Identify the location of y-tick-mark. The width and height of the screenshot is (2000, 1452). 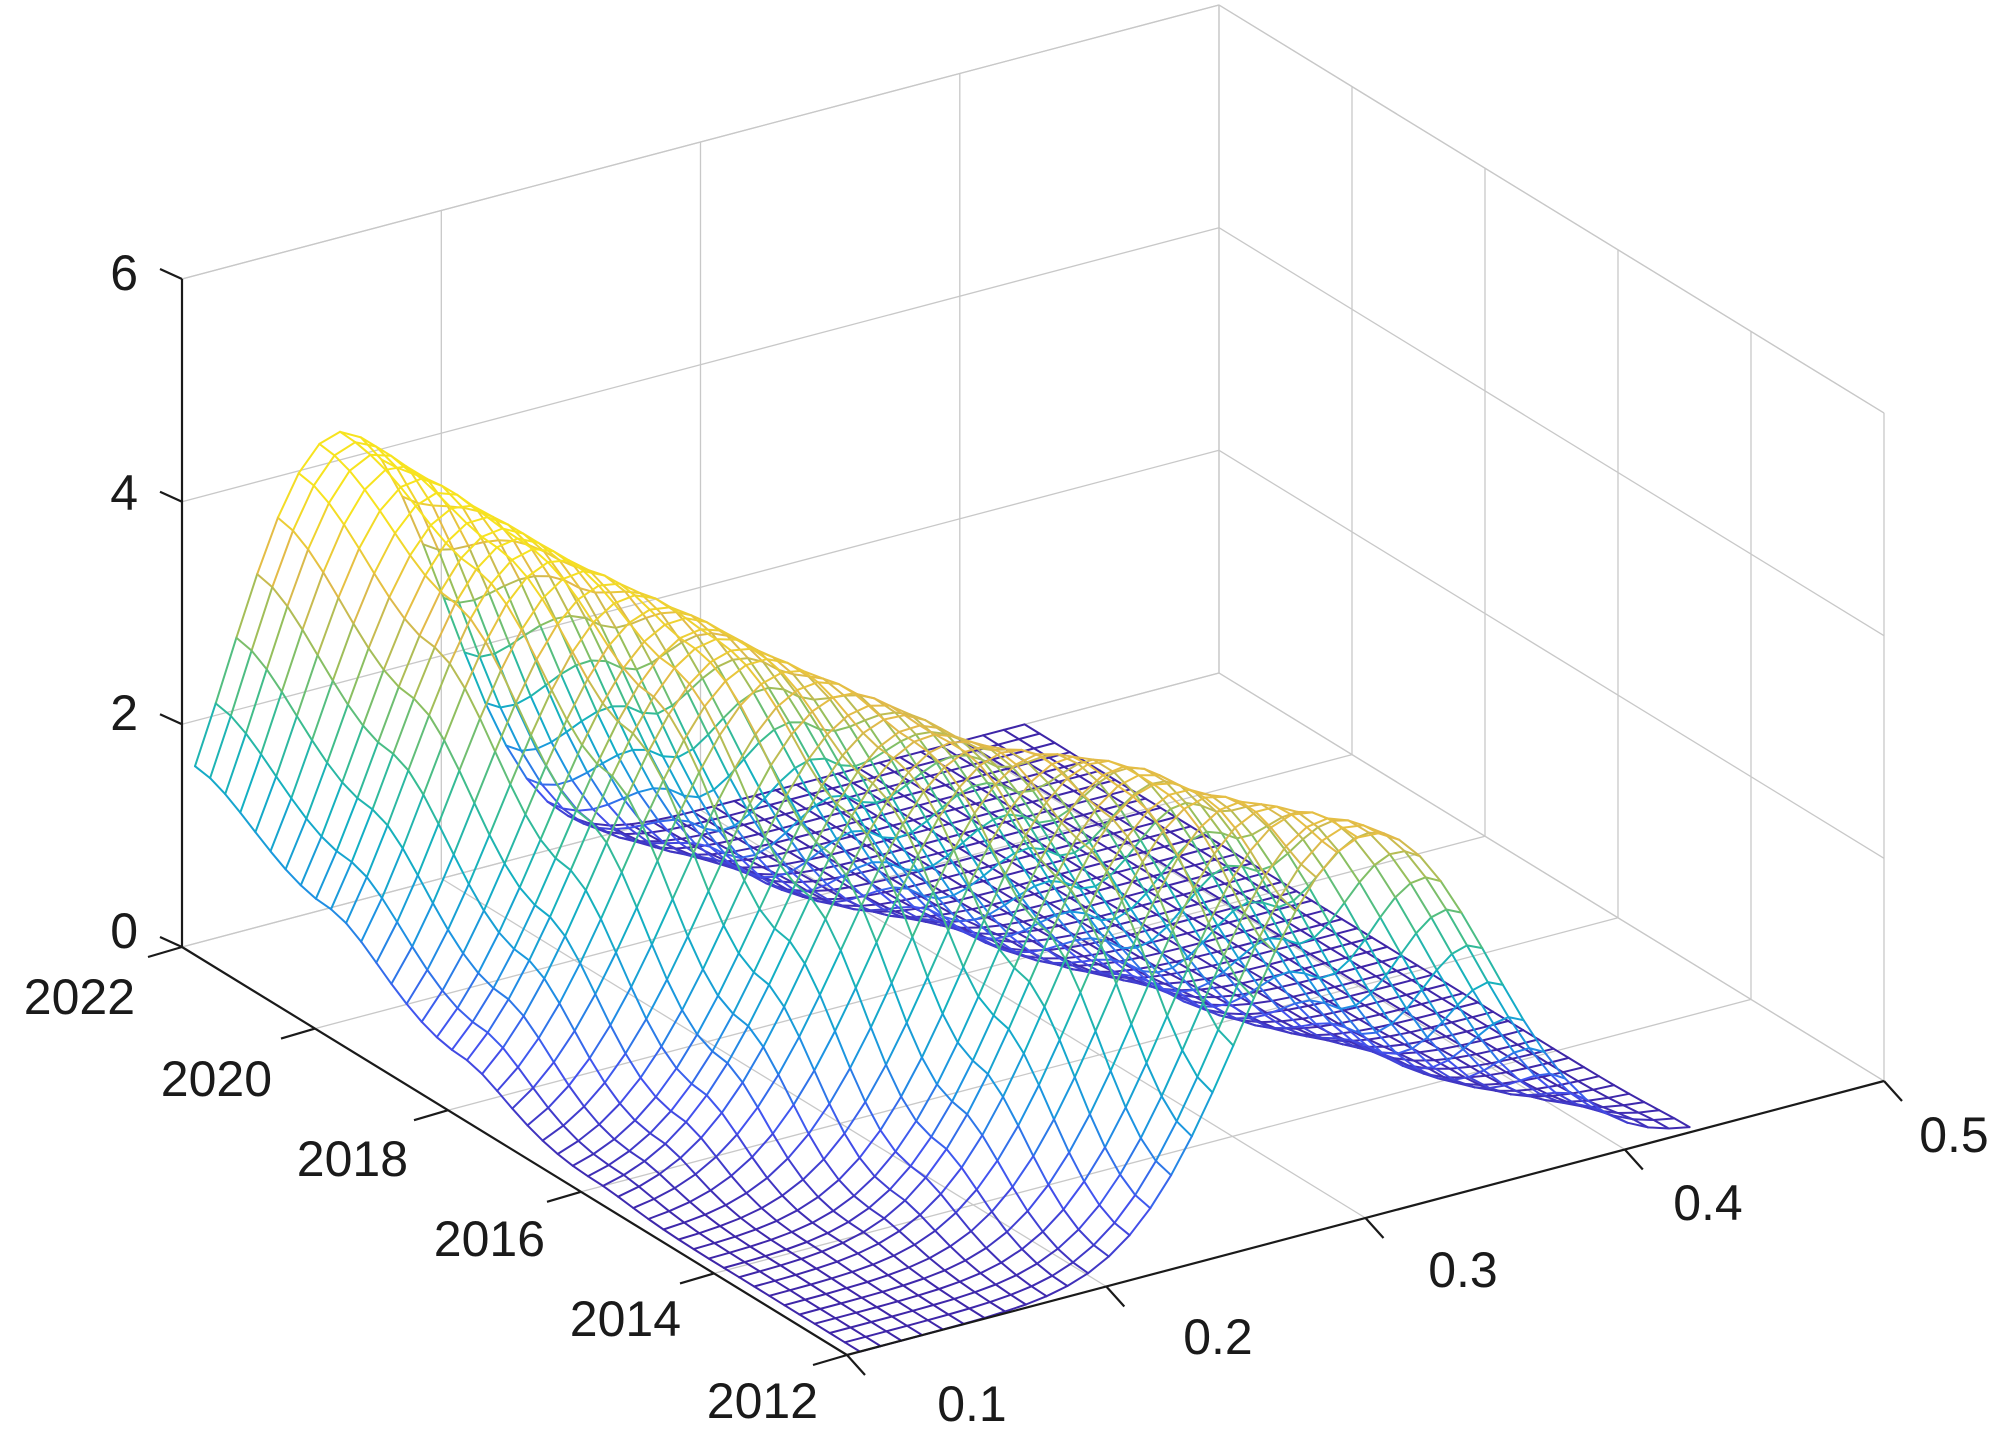
(697, 1278).